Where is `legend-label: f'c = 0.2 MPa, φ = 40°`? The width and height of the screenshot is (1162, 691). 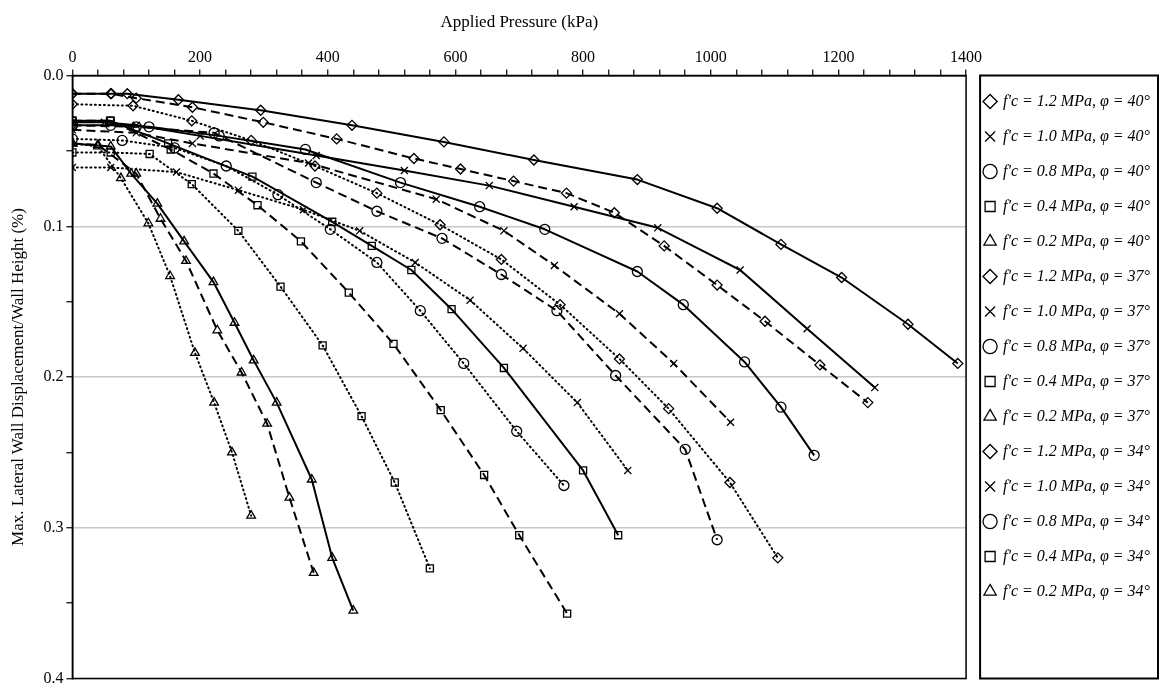 legend-label: f'c = 0.2 MPa, φ = 40° is located at coordinates (1077, 240).